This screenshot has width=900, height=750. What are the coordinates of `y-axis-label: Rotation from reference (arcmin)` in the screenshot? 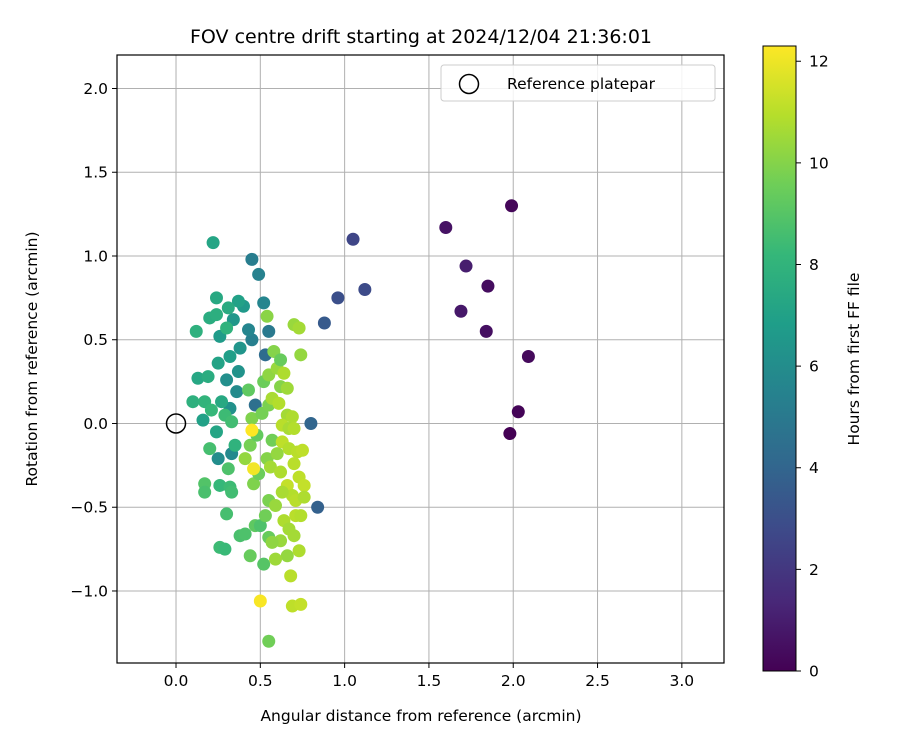 It's located at (32, 358).